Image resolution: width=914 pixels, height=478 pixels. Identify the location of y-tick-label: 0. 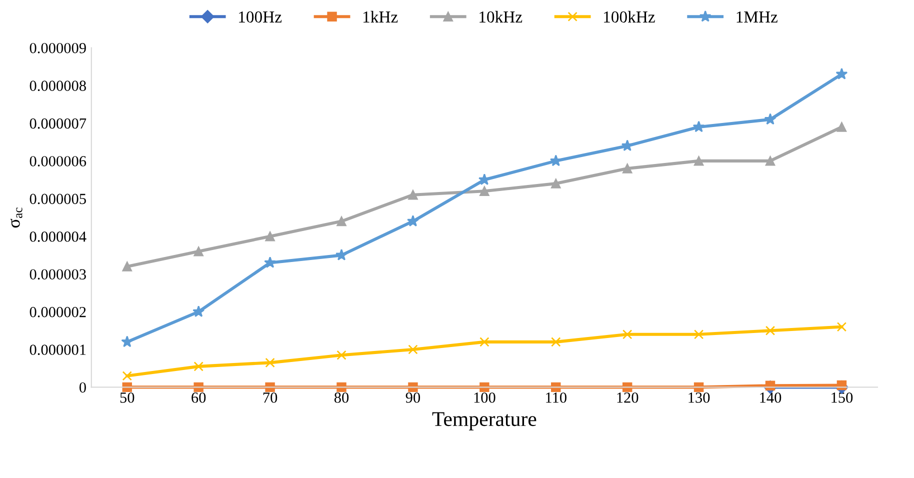
(82, 387).